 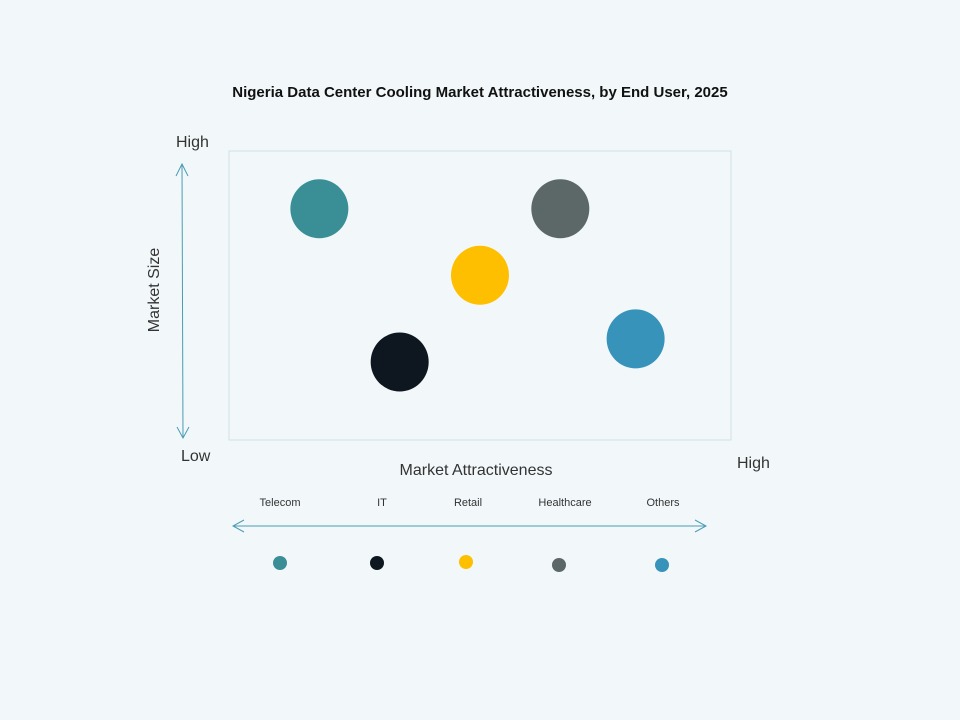 I want to click on y-high-label: High, so click(x=192, y=142).